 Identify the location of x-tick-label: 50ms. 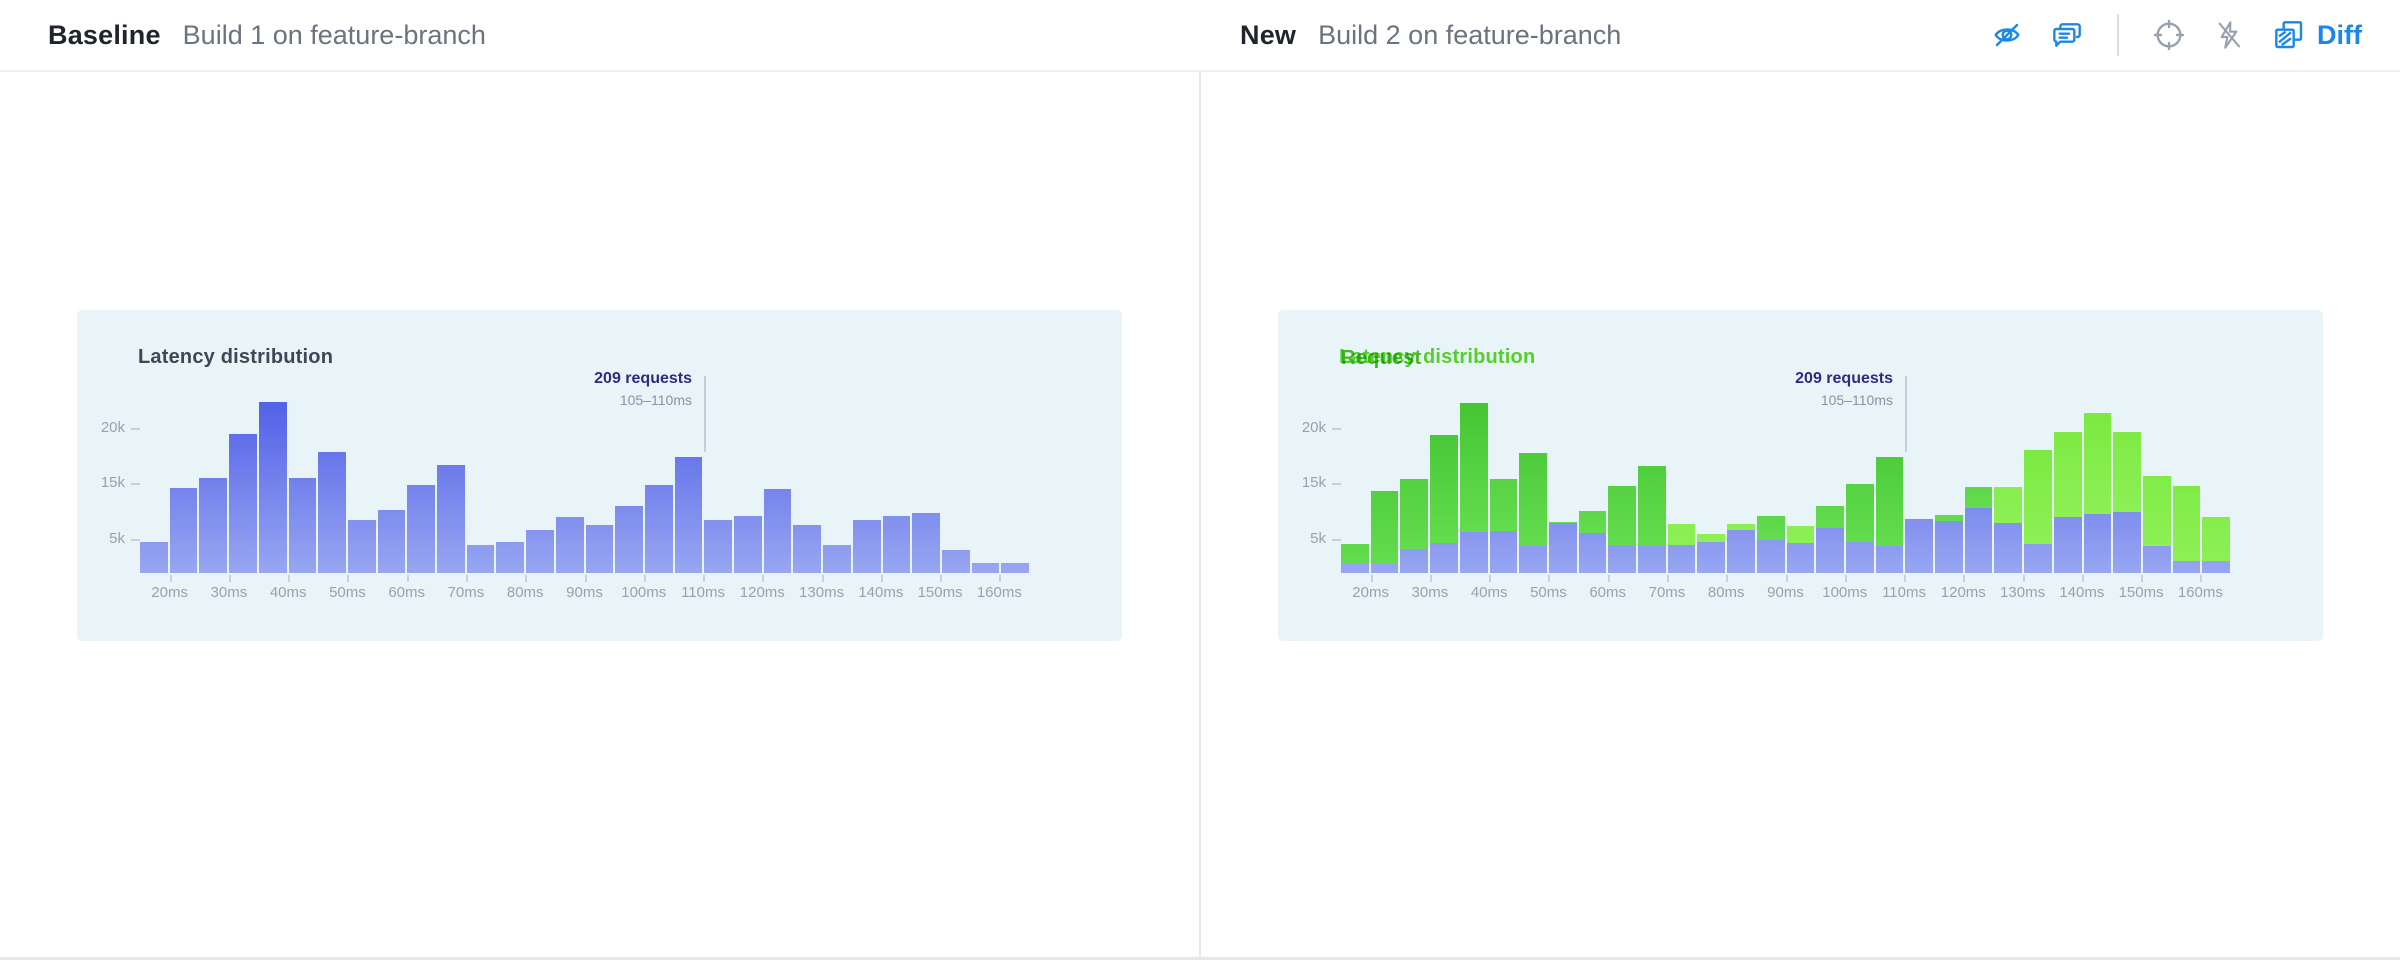
(1548, 592).